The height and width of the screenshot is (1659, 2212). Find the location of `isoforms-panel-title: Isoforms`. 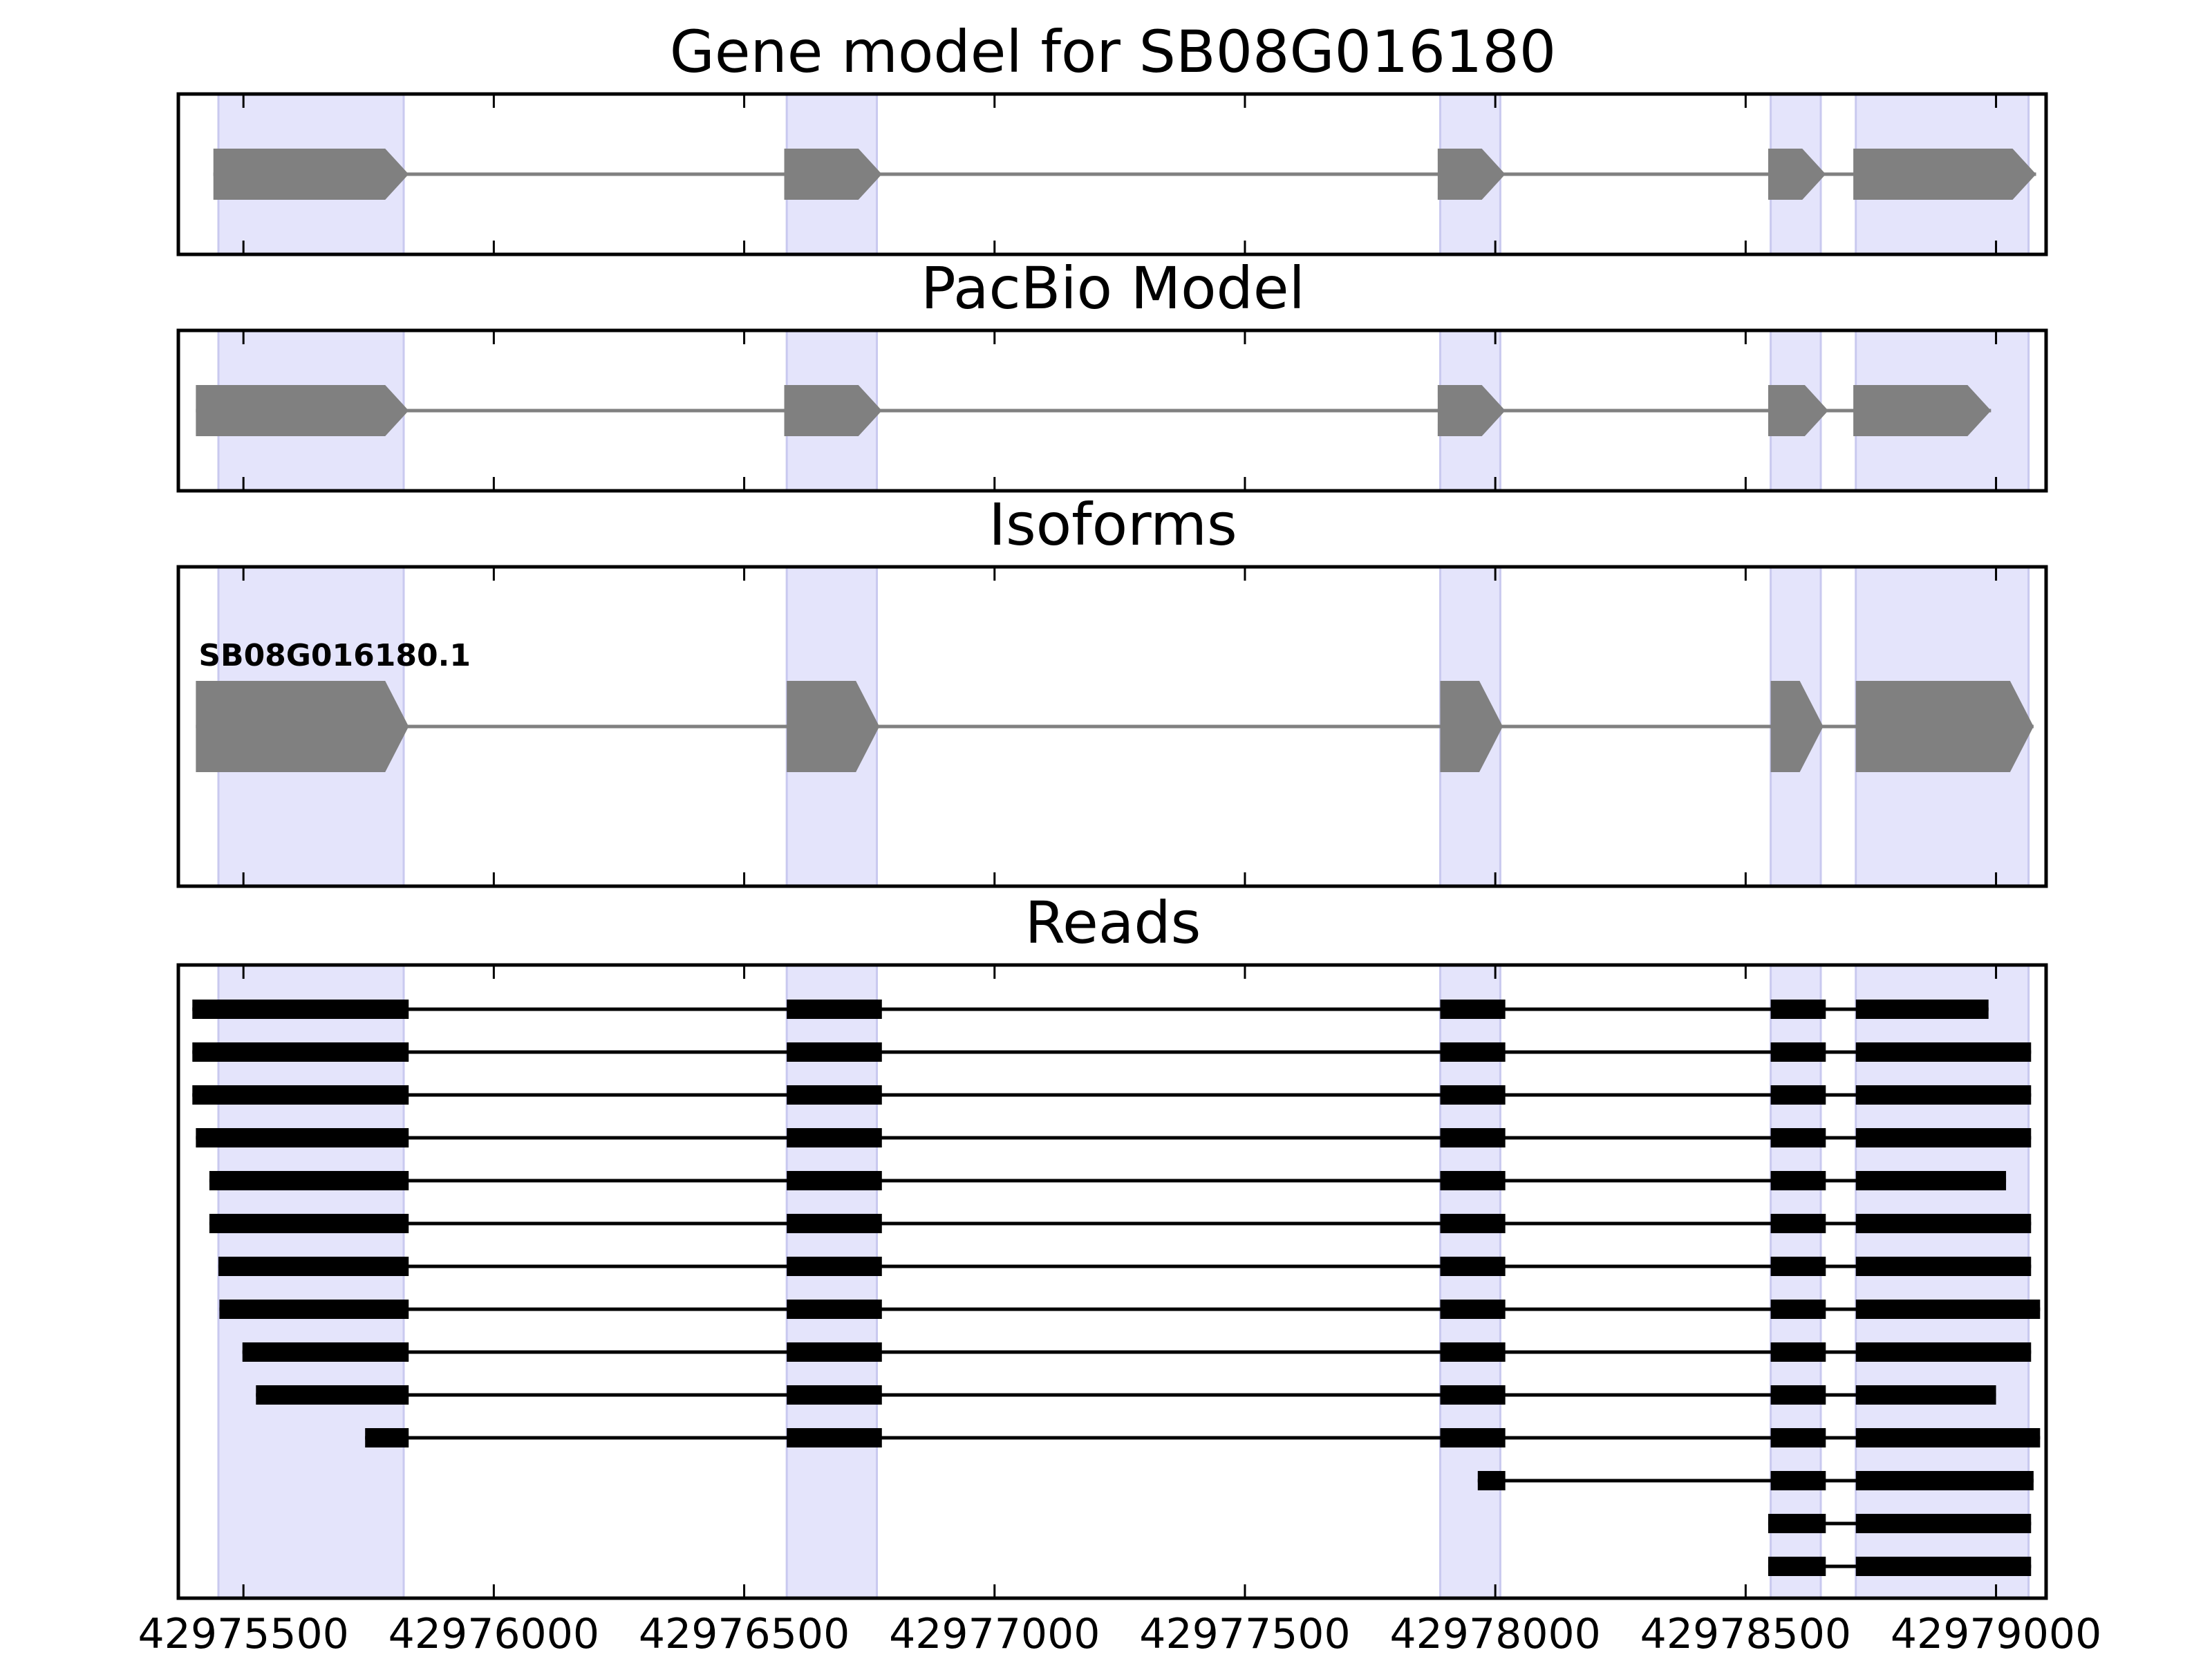

isoforms-panel-title: Isoforms is located at coordinates (1112, 525).